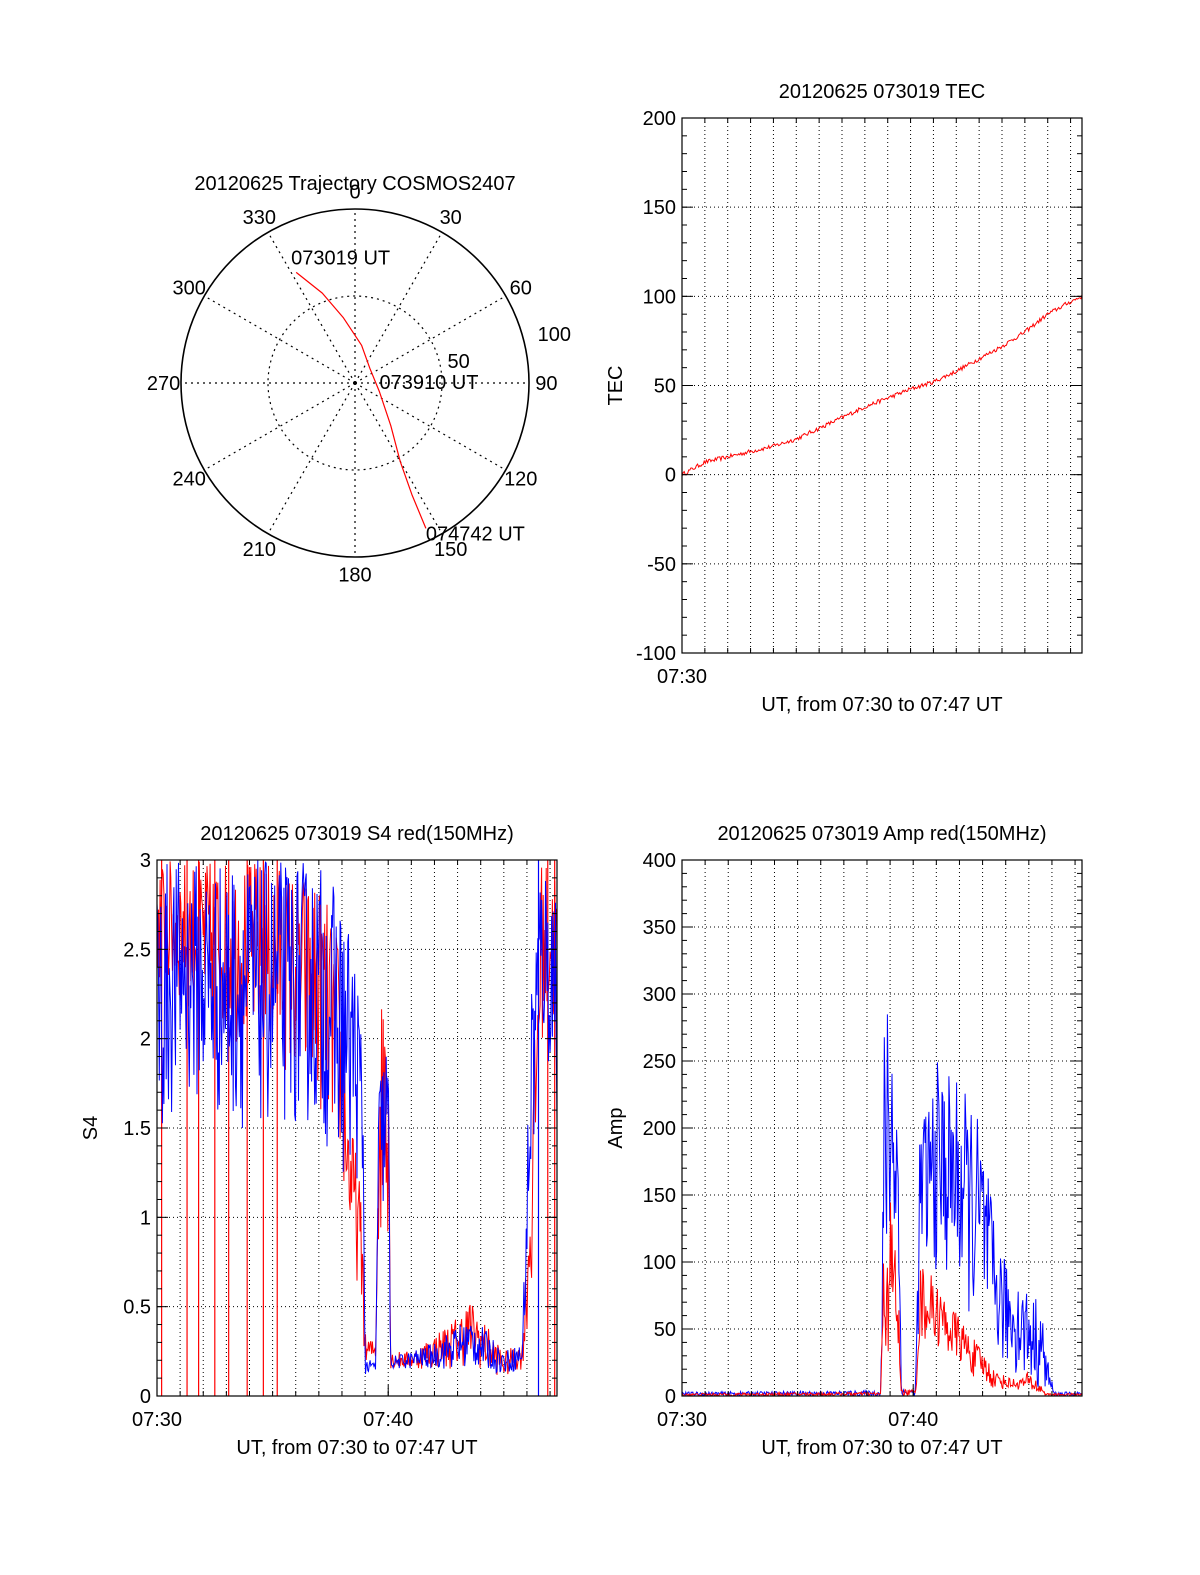 This screenshot has width=1200, height=1575. What do you see at coordinates (357, 1117) in the screenshot?
I see `s4-series-blue` at bounding box center [357, 1117].